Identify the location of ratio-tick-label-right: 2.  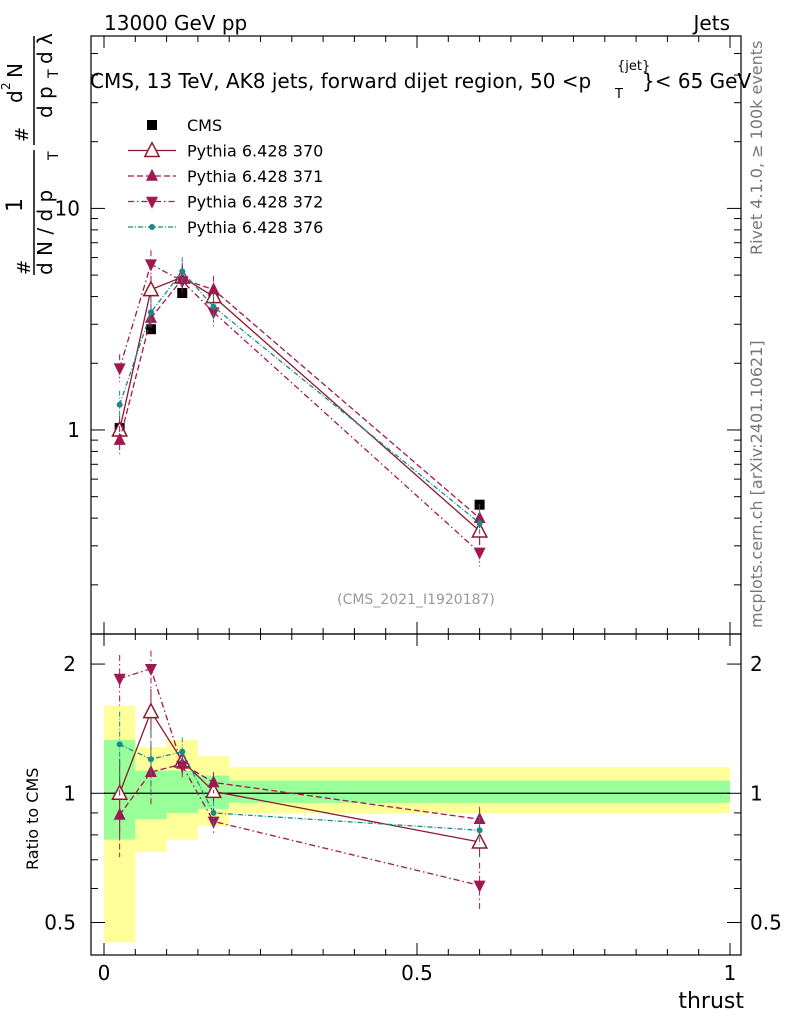
(756, 664).